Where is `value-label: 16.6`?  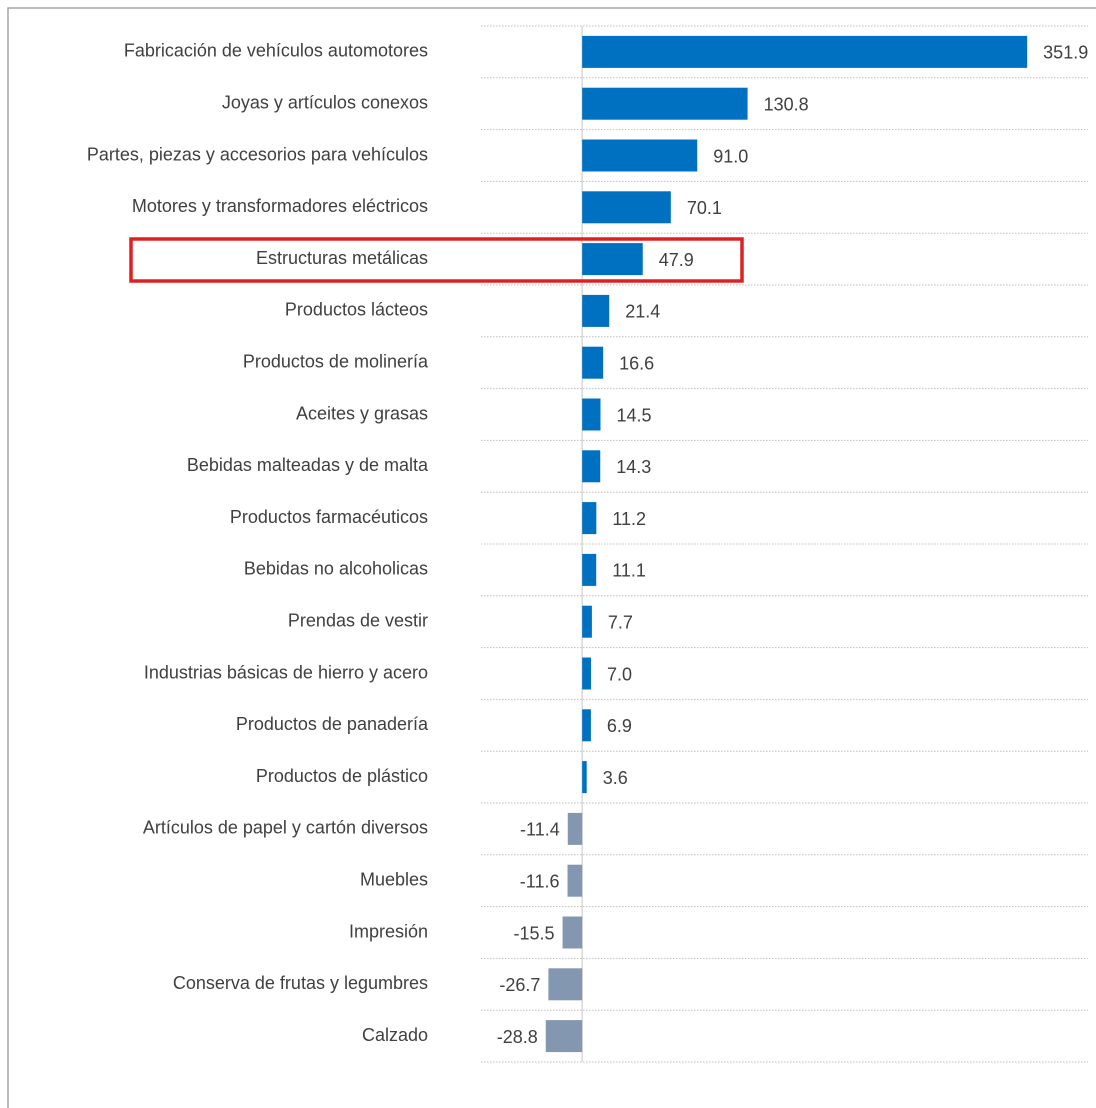 value-label: 16.6 is located at coordinates (636, 363).